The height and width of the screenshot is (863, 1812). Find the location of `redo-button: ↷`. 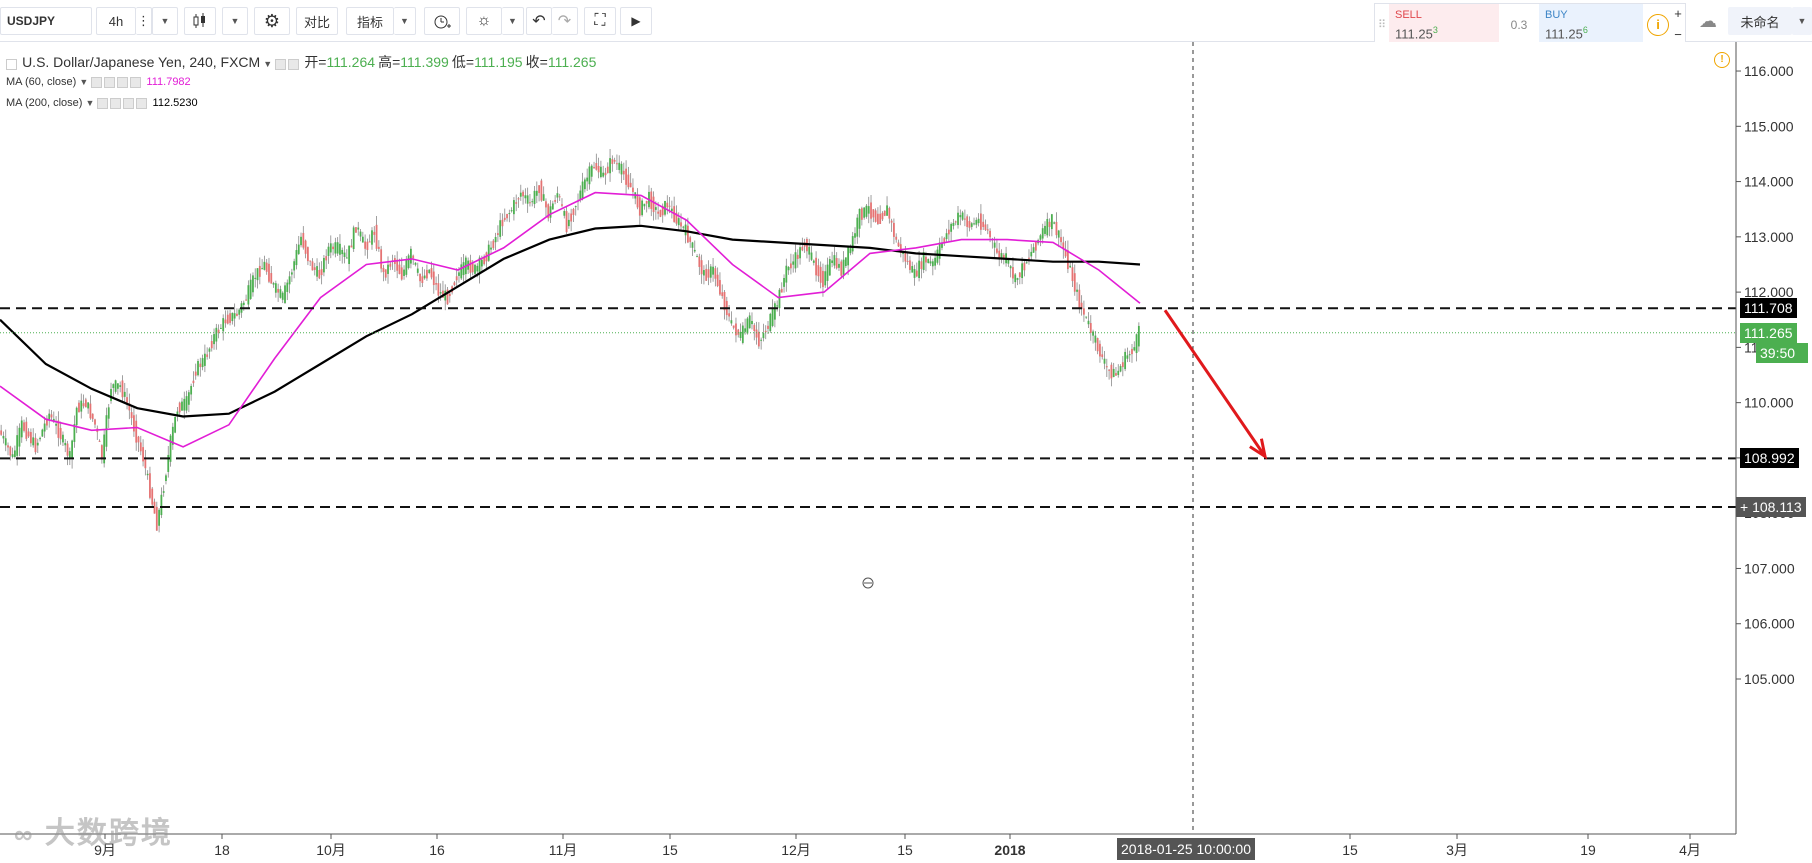

redo-button: ↷ is located at coordinates (565, 21).